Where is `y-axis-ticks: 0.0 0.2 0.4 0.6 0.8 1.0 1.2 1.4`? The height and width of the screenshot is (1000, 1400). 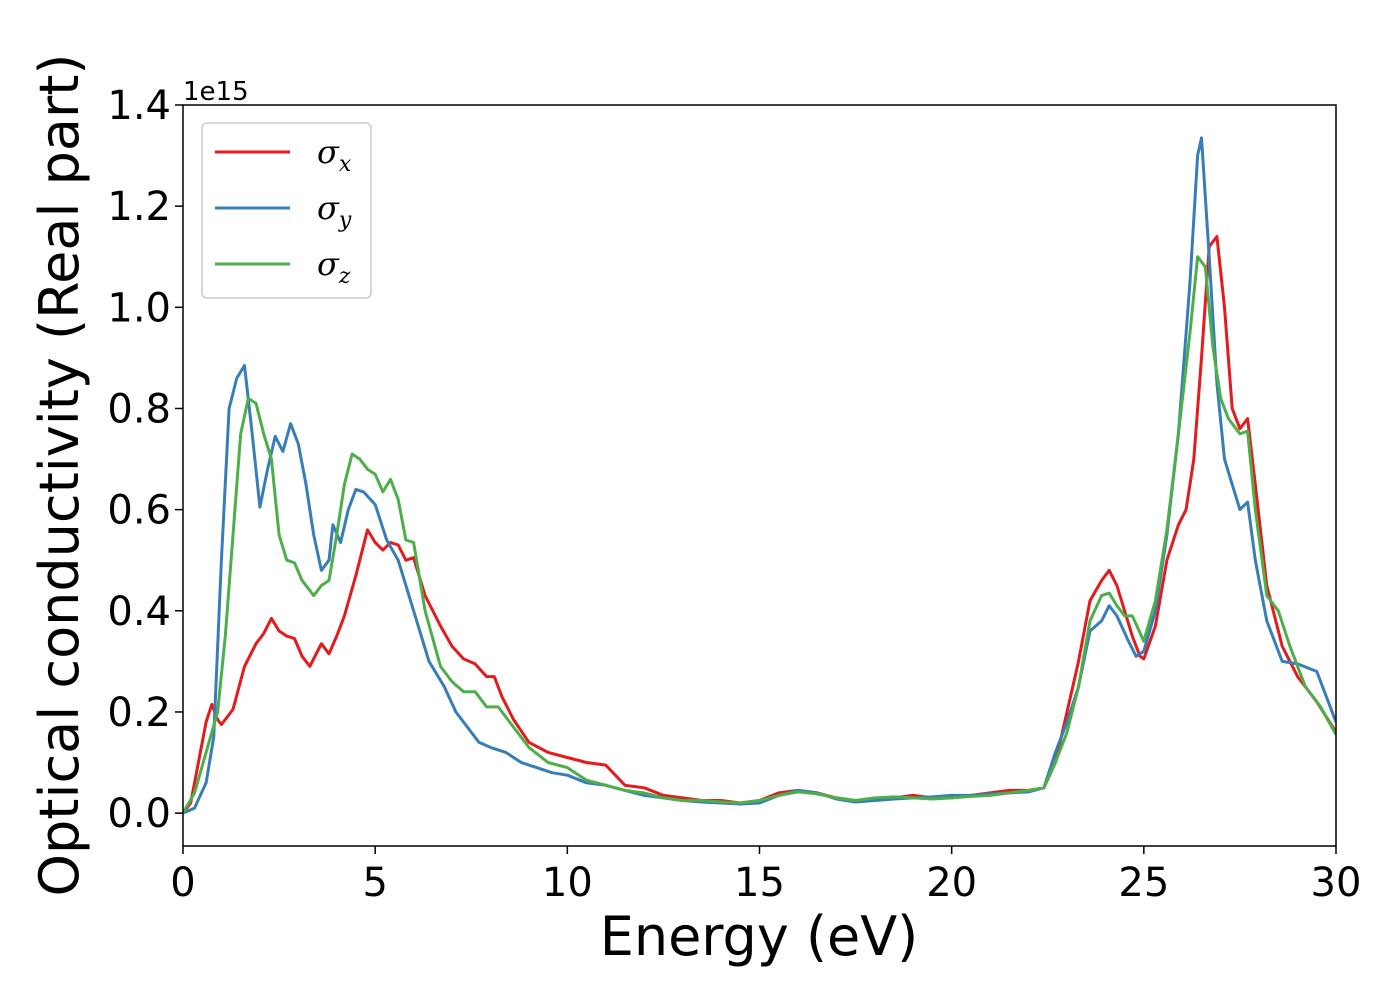
y-axis-ticks: 0.0 0.2 0.4 0.6 0.8 1.0 1.2 1.4 is located at coordinates (145, 460).